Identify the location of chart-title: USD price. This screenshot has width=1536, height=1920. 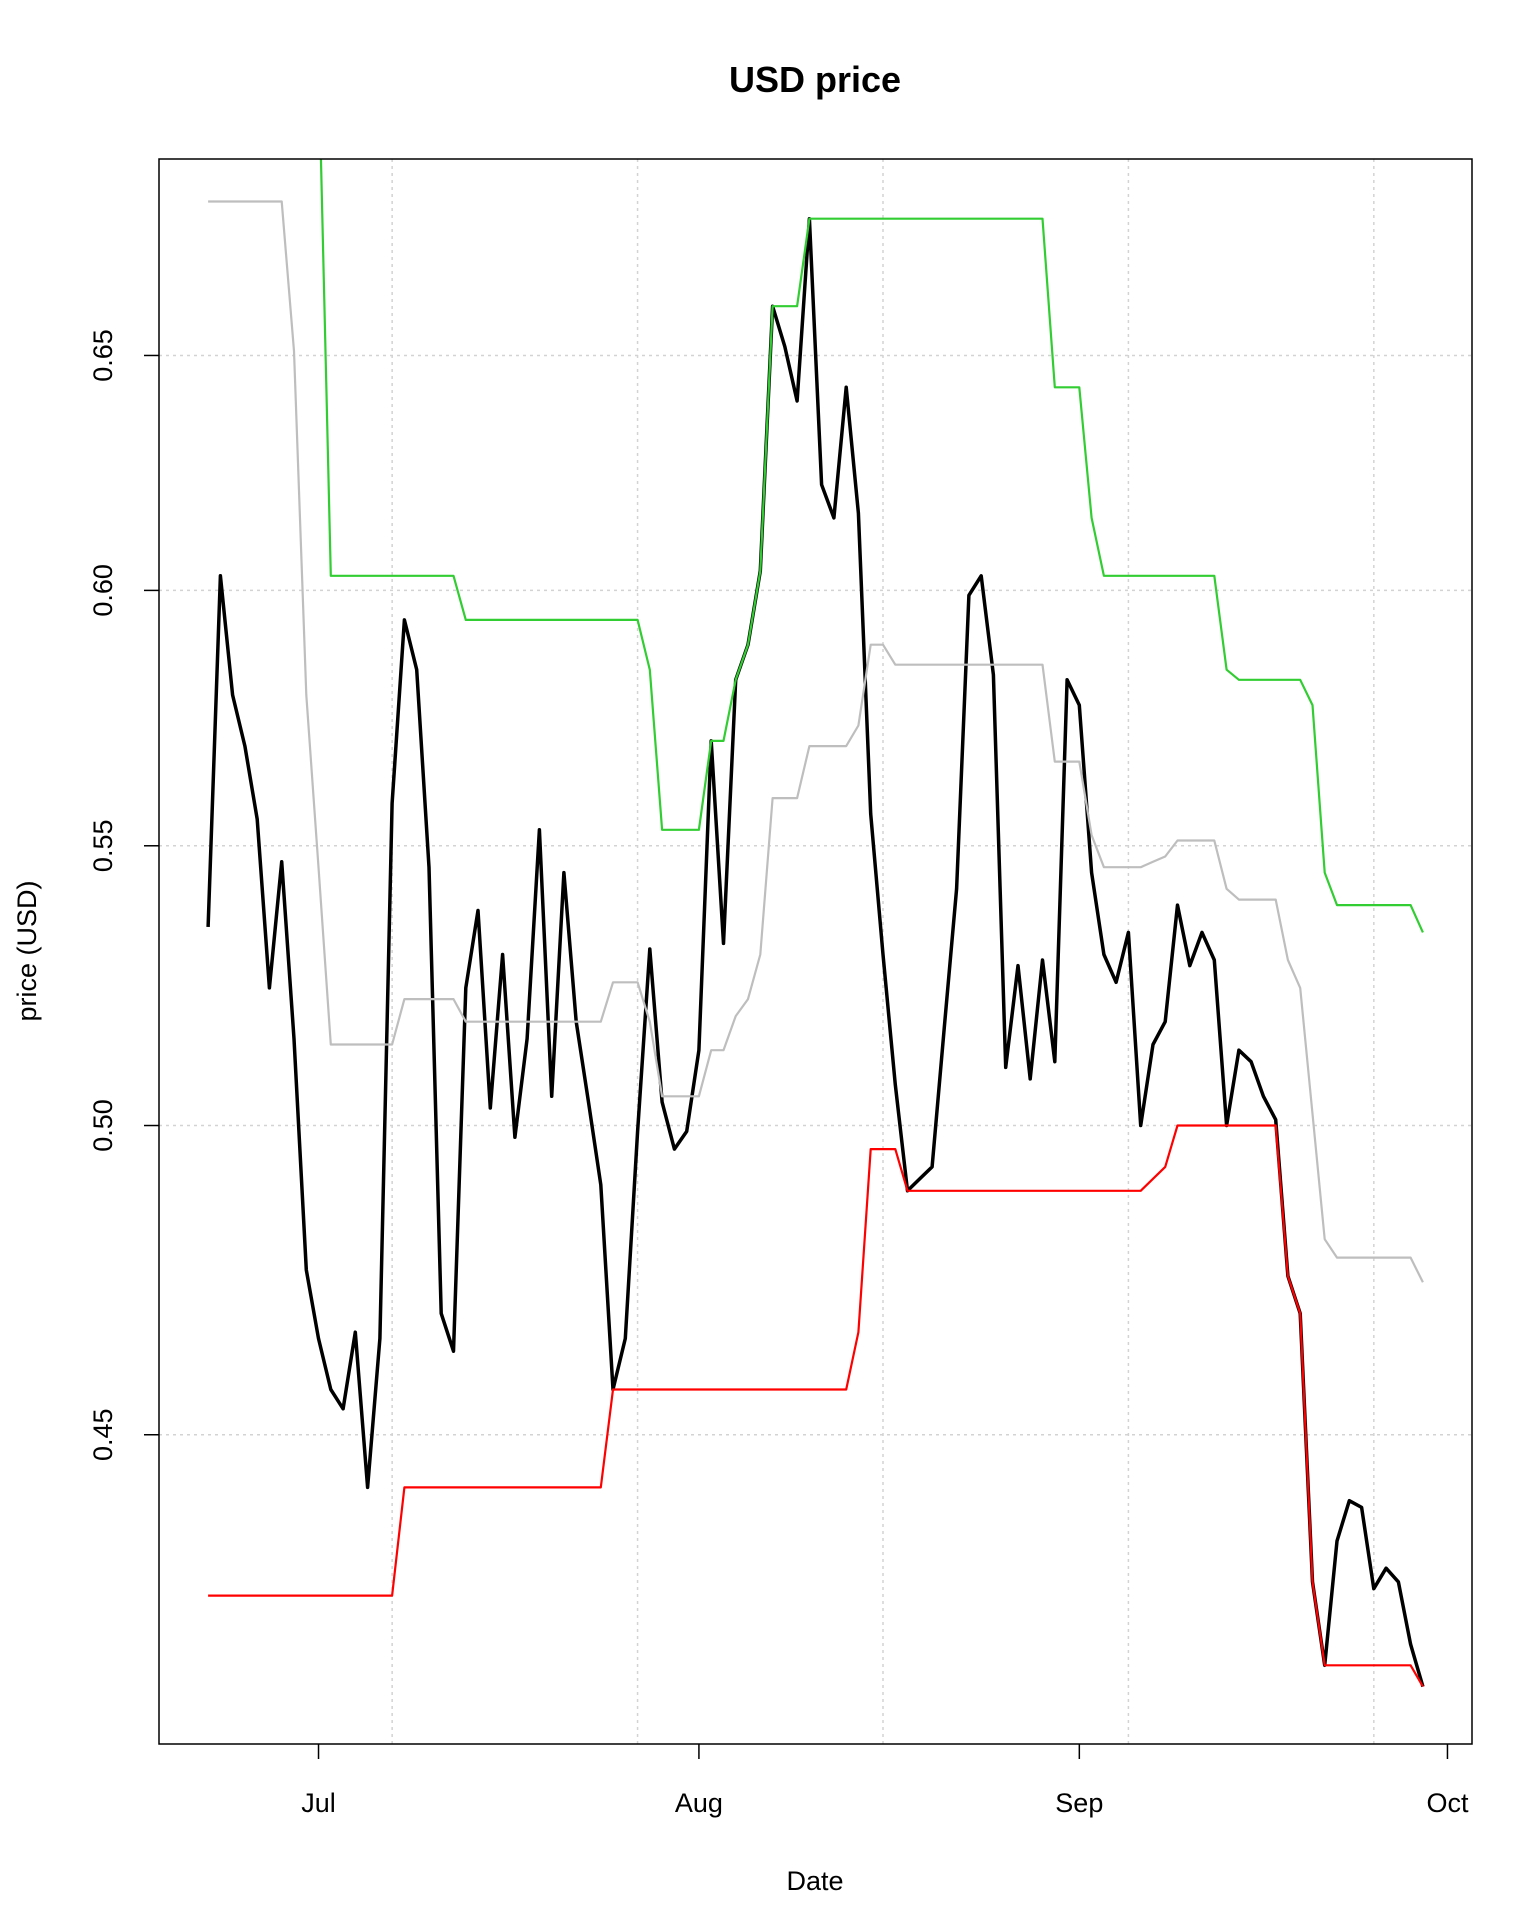
(815, 79).